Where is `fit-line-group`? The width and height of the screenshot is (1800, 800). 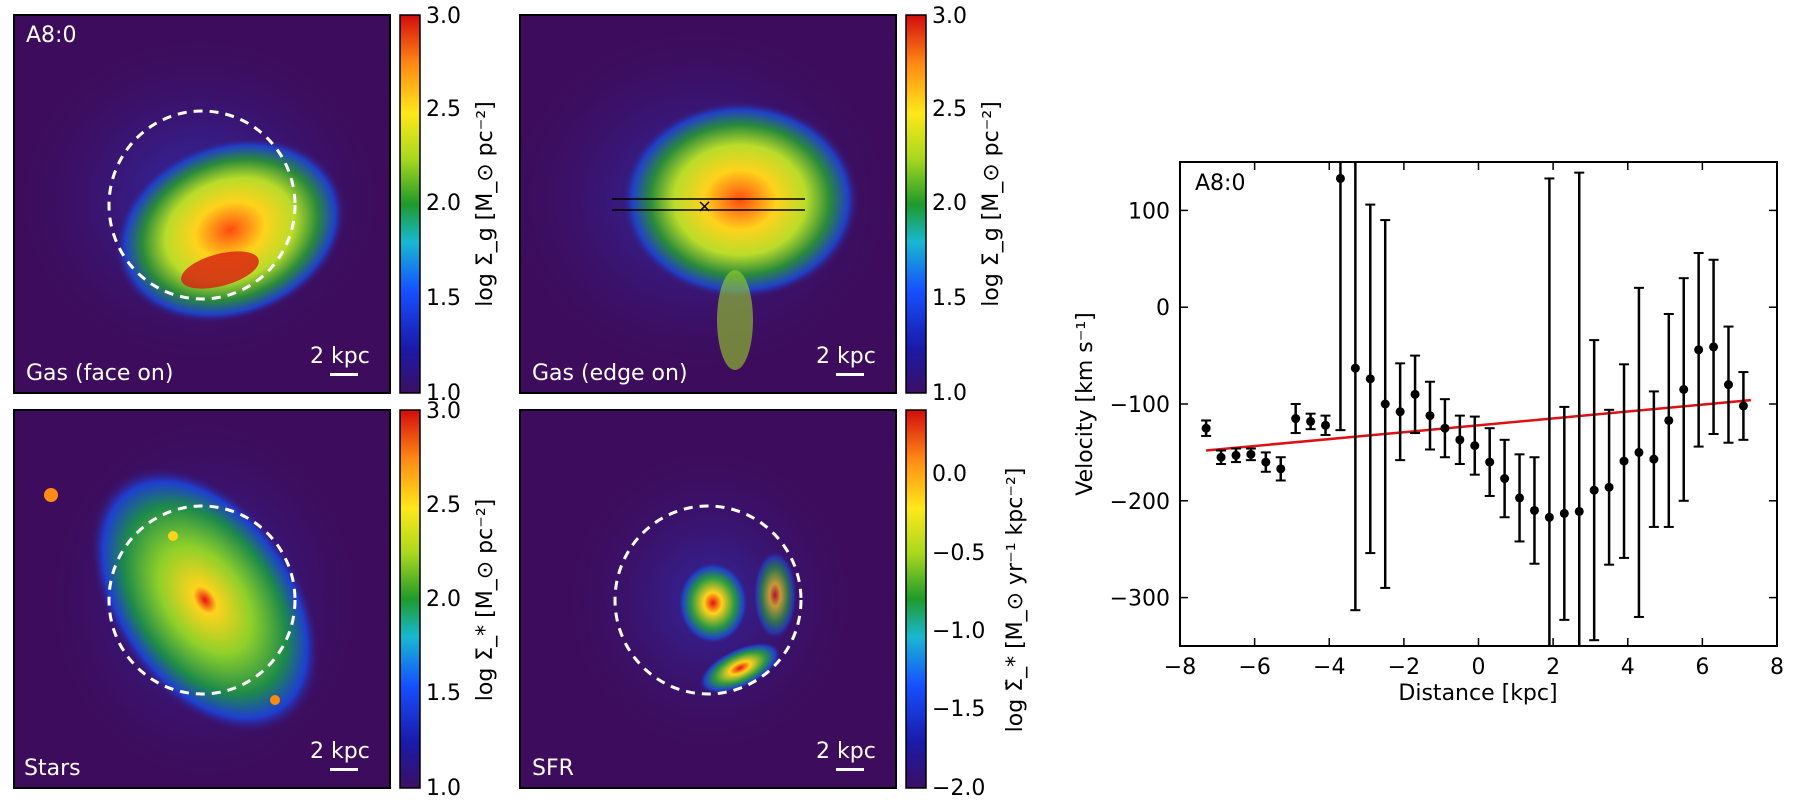
fit-line-group is located at coordinates (1478, 425).